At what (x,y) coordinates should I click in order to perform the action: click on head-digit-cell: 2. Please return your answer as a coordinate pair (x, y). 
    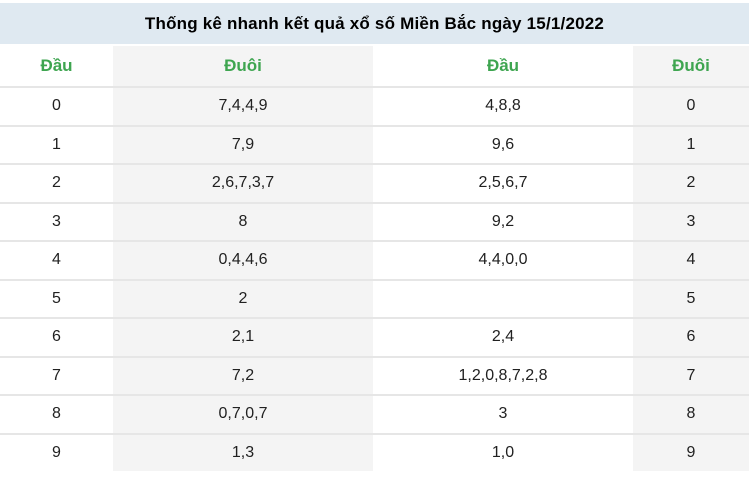
    Looking at the image, I should click on (56, 183).